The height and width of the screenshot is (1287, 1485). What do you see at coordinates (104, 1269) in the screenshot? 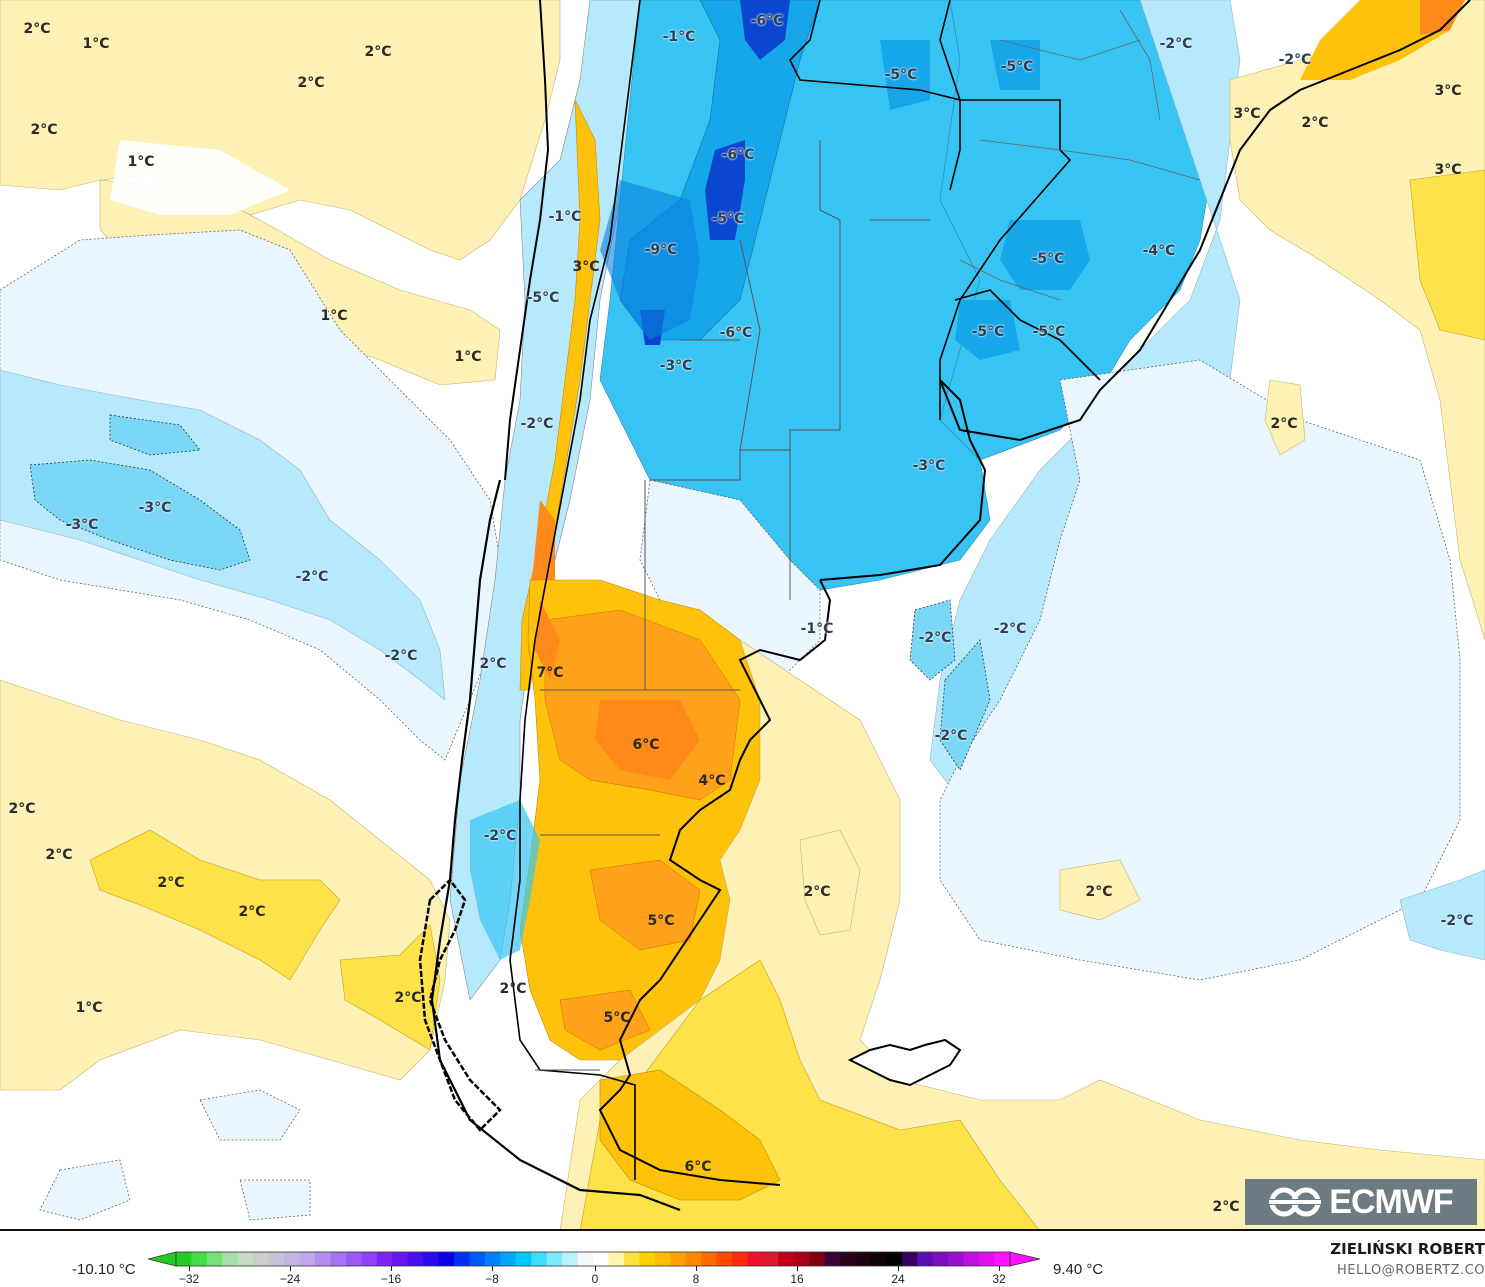
I see `min-value-label: -10.10 °C` at bounding box center [104, 1269].